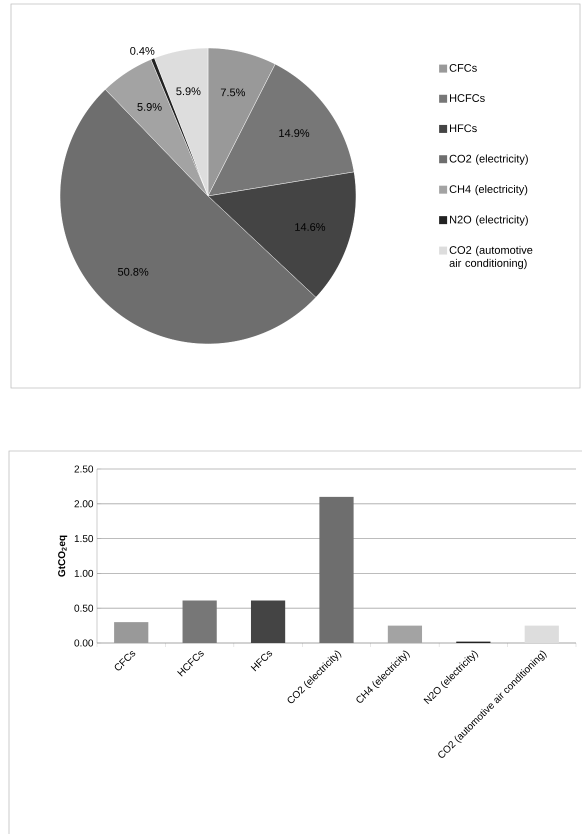  What do you see at coordinates (142, 50) in the screenshot?
I see `data-label: 0.4%` at bounding box center [142, 50].